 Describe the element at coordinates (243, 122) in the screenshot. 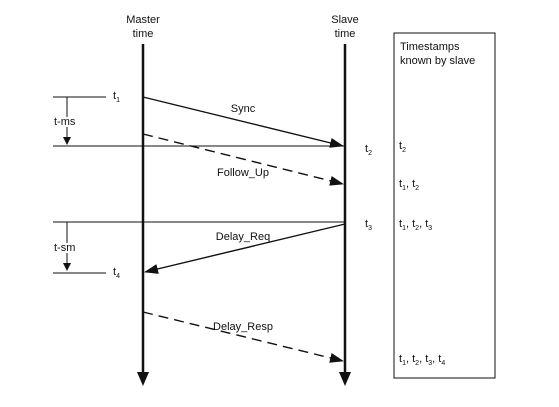

I see `sync-message-arrow` at that location.